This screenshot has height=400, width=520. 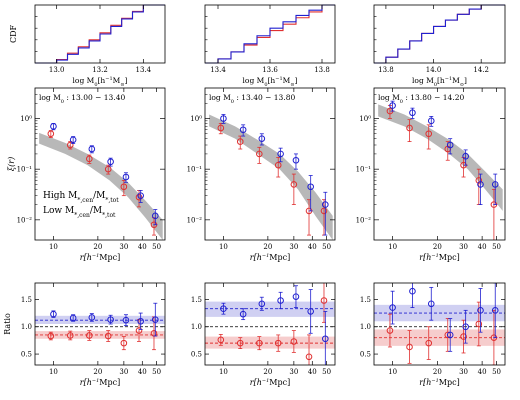 What do you see at coordinates (60, 196) in the screenshot?
I see `legend-high-main: High M` at bounding box center [60, 196].